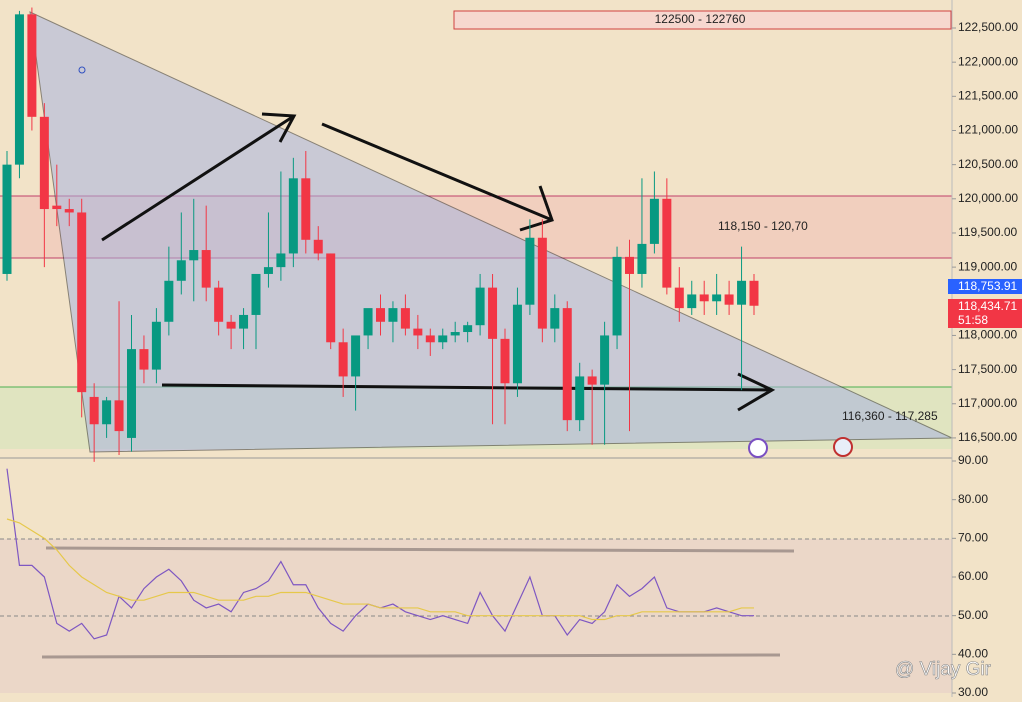  What do you see at coordinates (987, 403) in the screenshot?
I see `y-tick-label: 117,000.00` at bounding box center [987, 403].